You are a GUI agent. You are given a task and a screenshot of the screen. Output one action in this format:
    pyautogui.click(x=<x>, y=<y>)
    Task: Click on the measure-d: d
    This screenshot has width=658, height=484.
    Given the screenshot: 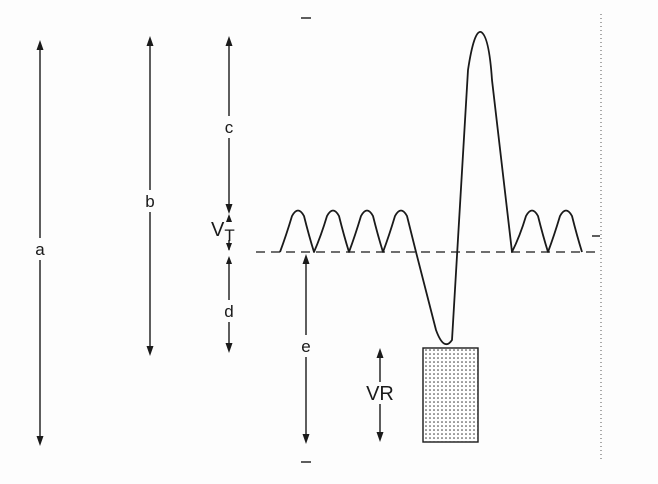 What is the action you would take?
    pyautogui.click(x=229, y=304)
    